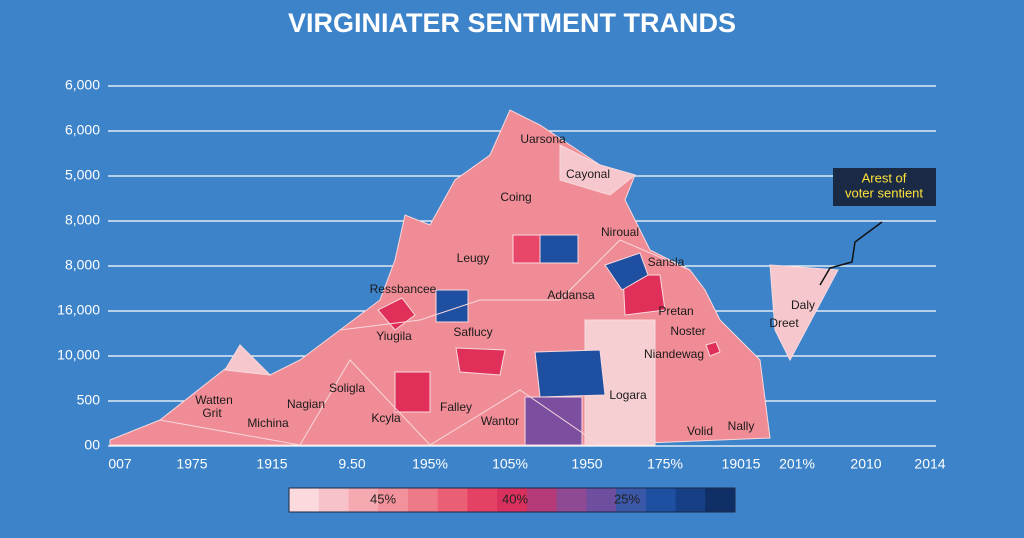  Describe the element at coordinates (120, 464) in the screenshot. I see `x-axis-label: 007` at that location.